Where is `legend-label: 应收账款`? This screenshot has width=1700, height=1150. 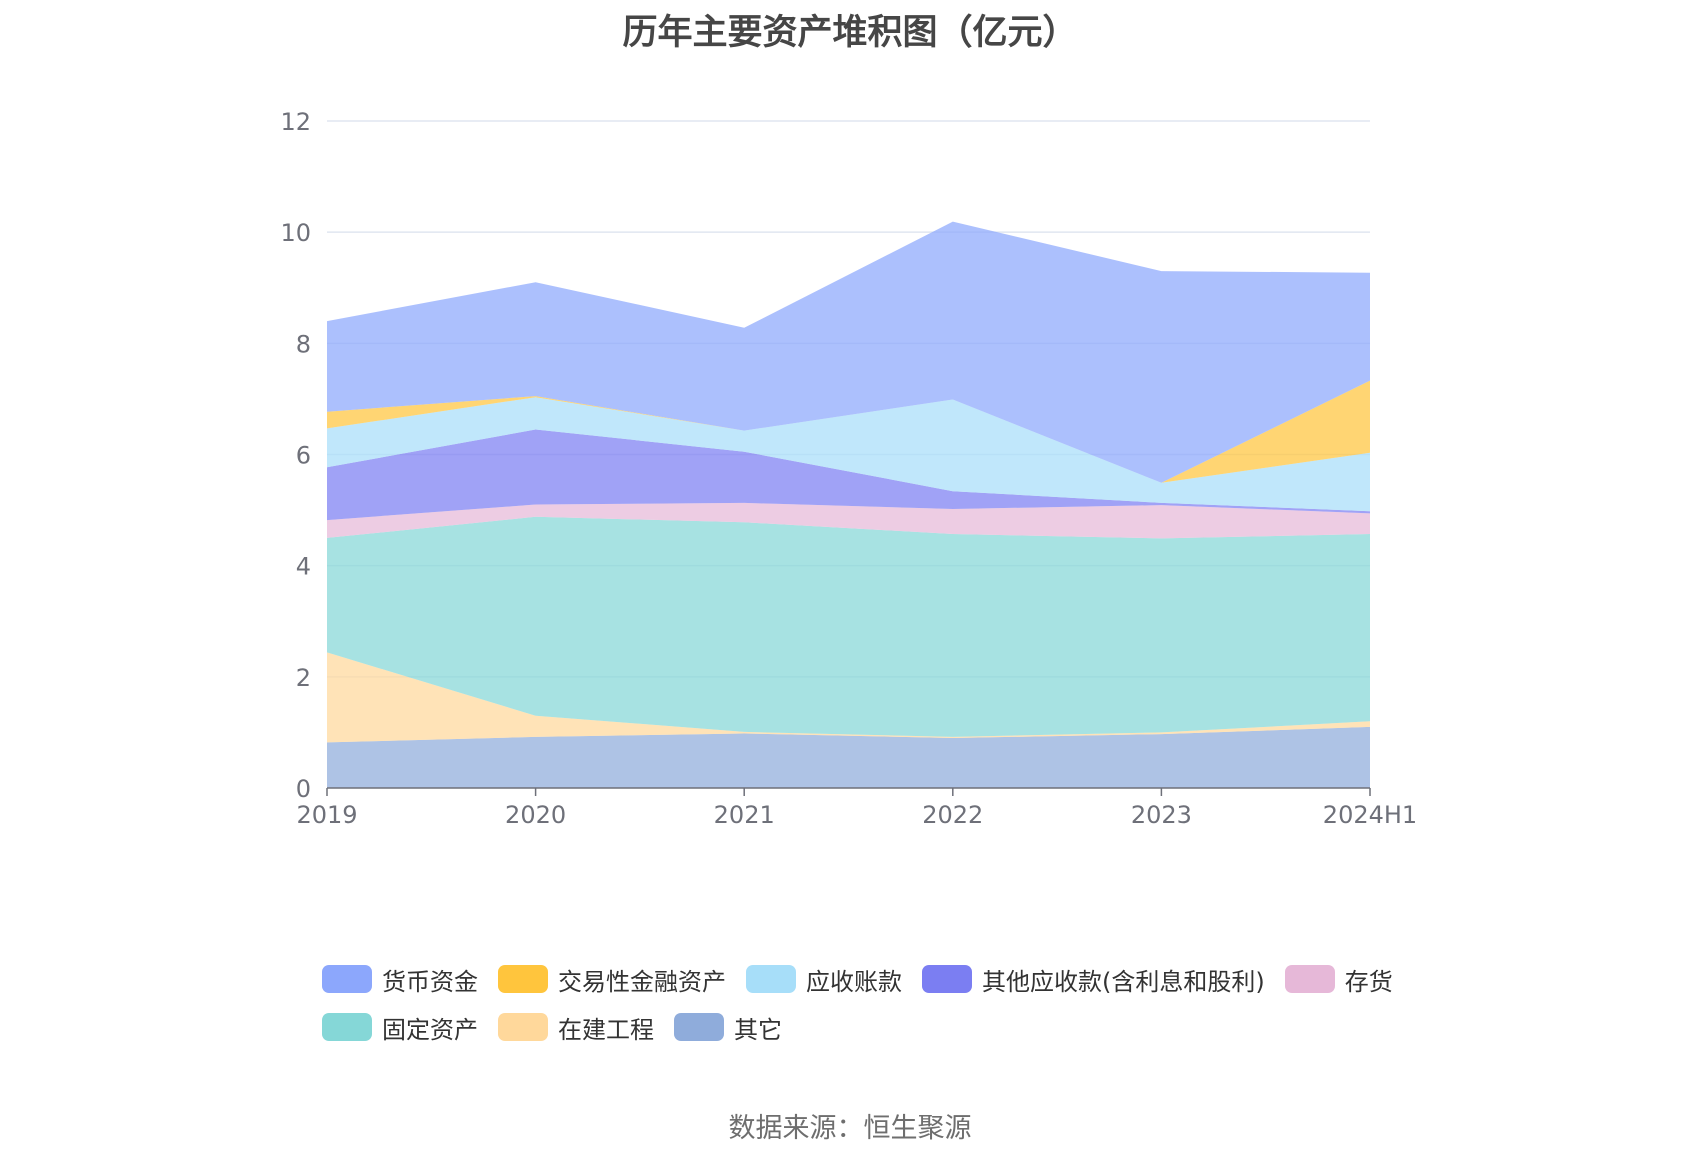
legend-label: 应收账款 is located at coordinates (854, 981).